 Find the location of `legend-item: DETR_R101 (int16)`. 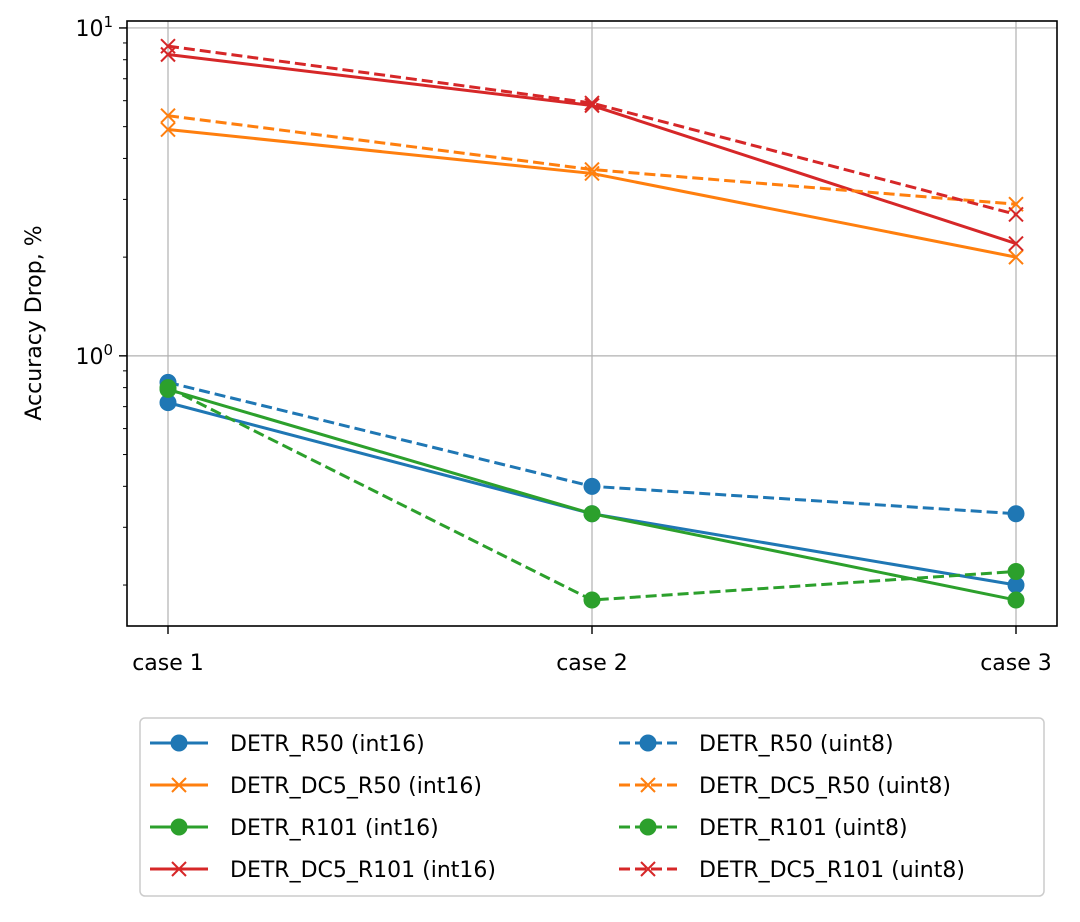

legend-item: DETR_R101 (int16) is located at coordinates (294, 828).